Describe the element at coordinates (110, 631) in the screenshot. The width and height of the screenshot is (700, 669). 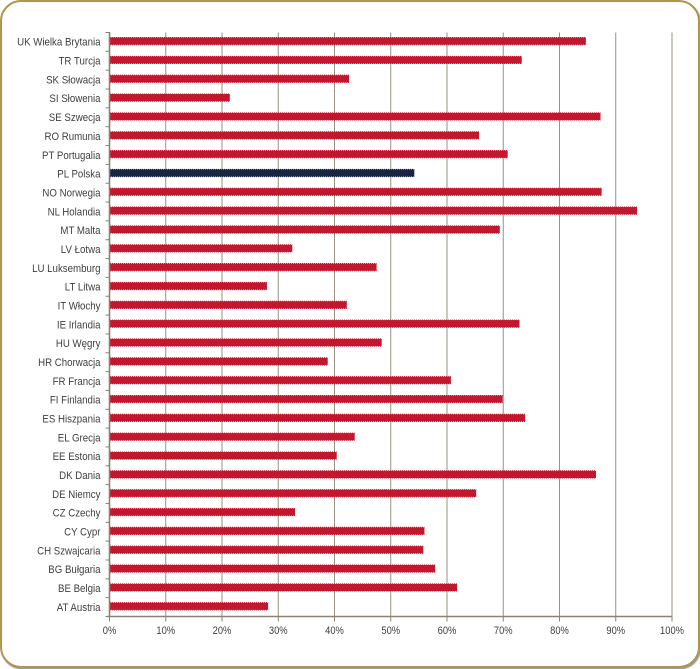
I see `svg-text: 0%` at that location.